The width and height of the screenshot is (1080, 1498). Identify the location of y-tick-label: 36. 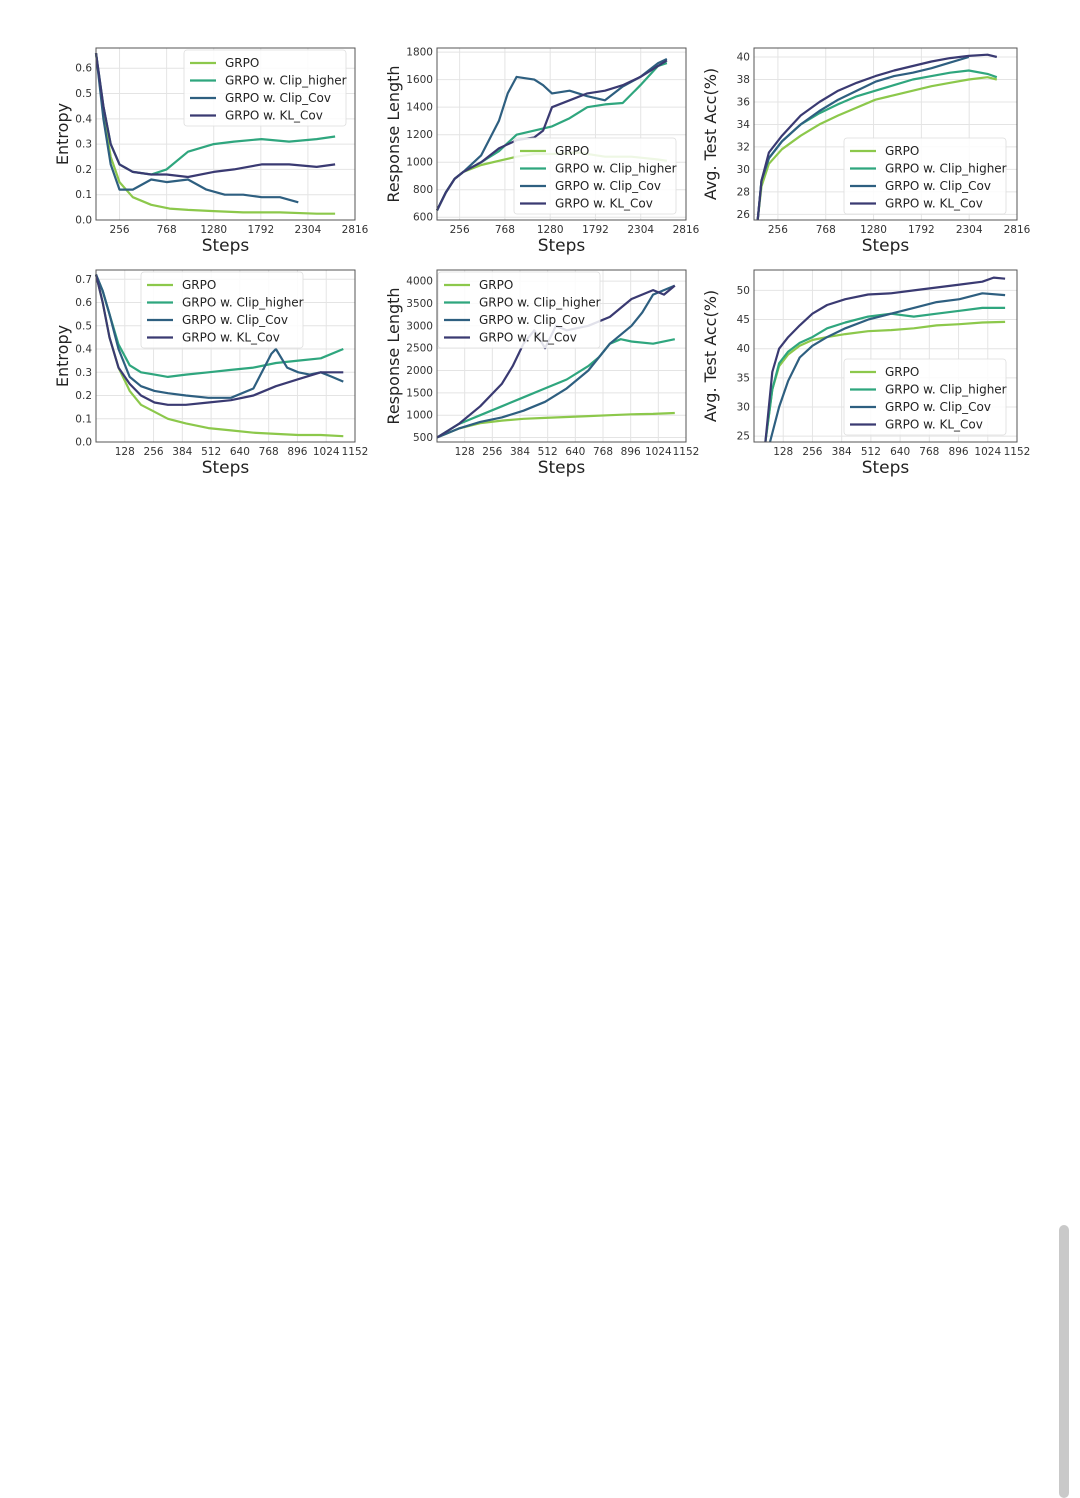
(744, 102).